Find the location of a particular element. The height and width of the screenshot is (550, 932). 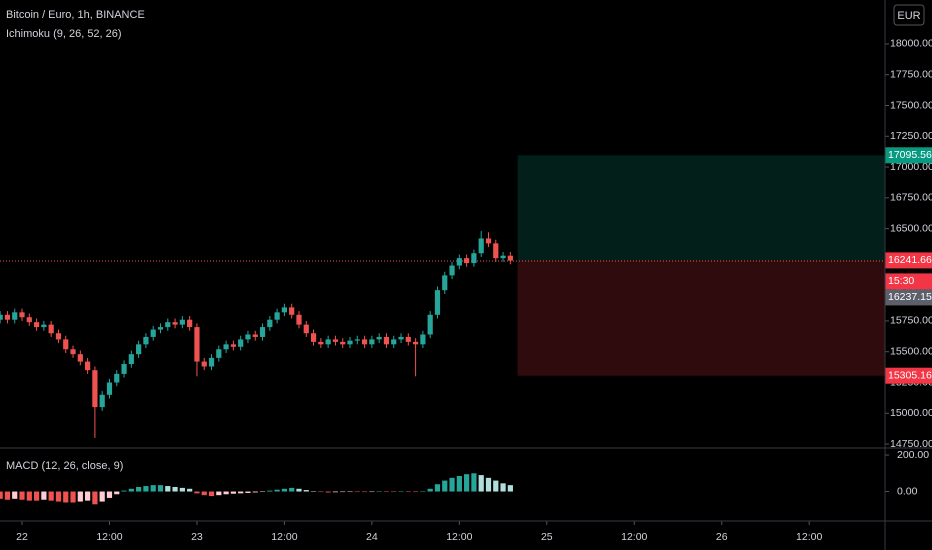

entry-tag-bg is located at coordinates (908, 260).